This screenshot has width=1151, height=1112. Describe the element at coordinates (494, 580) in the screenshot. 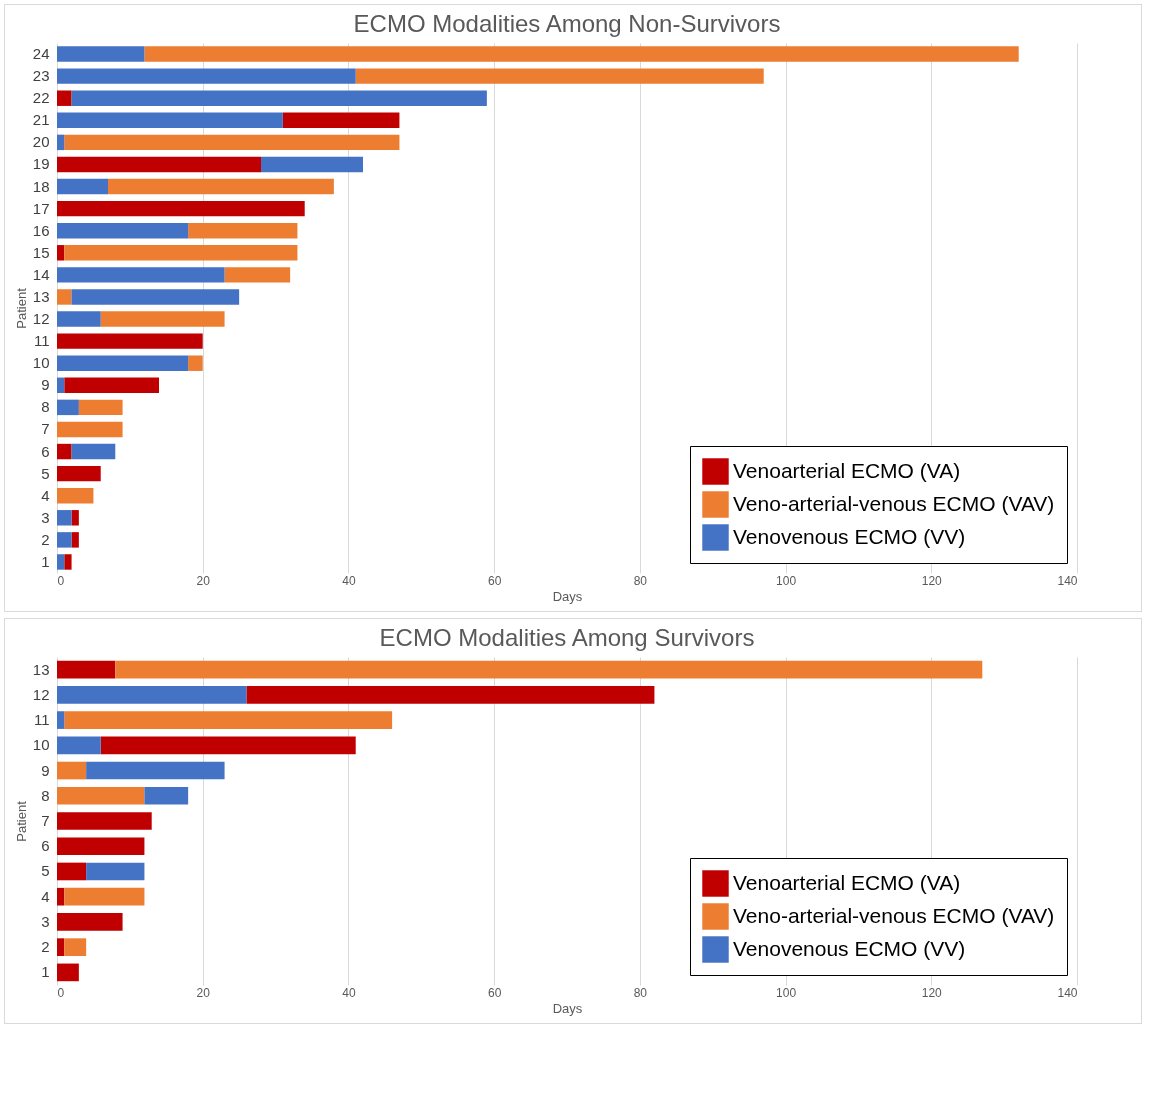

I see `x-tick-label: 60` at that location.